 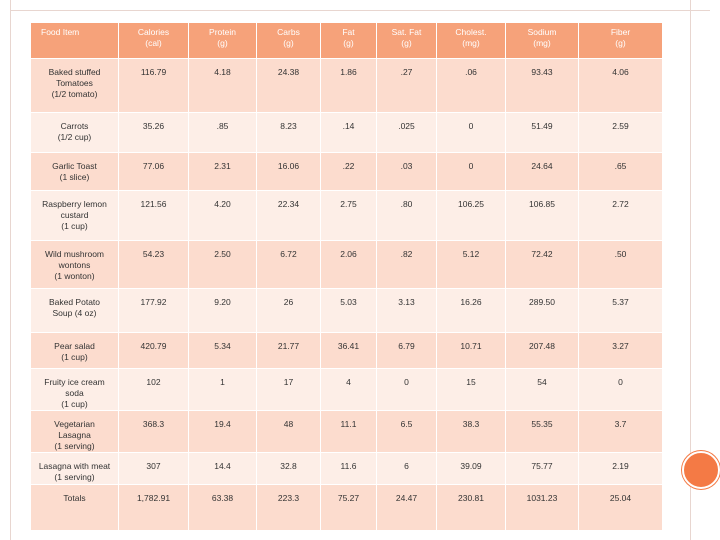 What do you see at coordinates (471, 264) in the screenshot?
I see `value-cell: 5.12` at bounding box center [471, 264].